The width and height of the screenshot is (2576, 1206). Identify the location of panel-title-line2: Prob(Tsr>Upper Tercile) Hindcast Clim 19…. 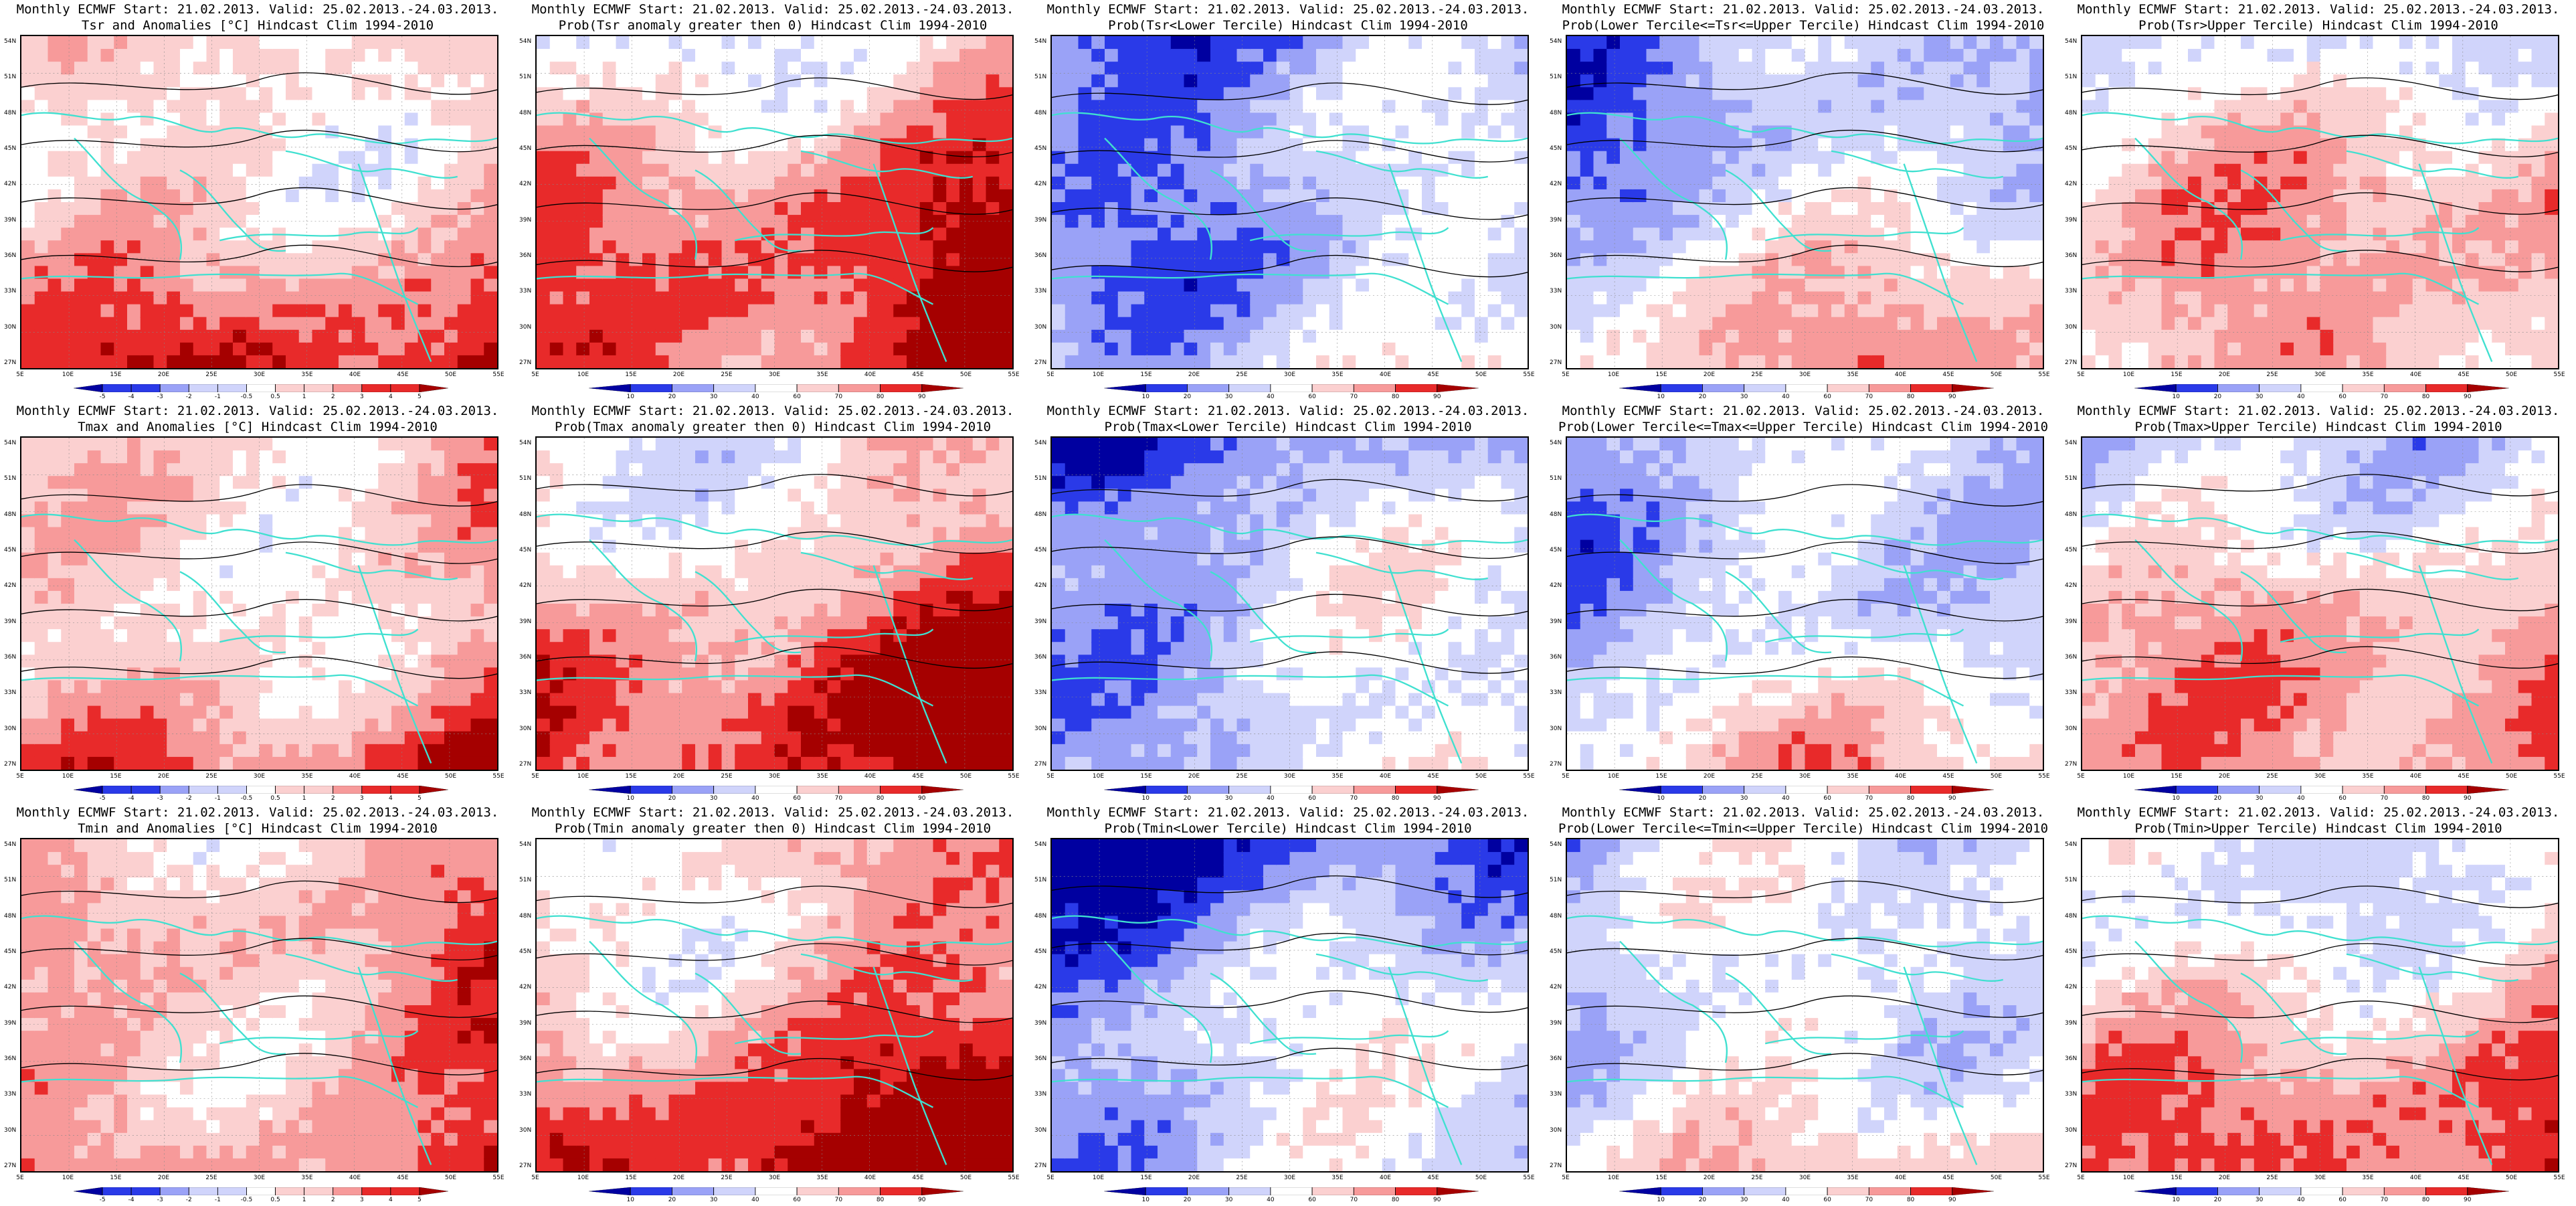
(2318, 25).